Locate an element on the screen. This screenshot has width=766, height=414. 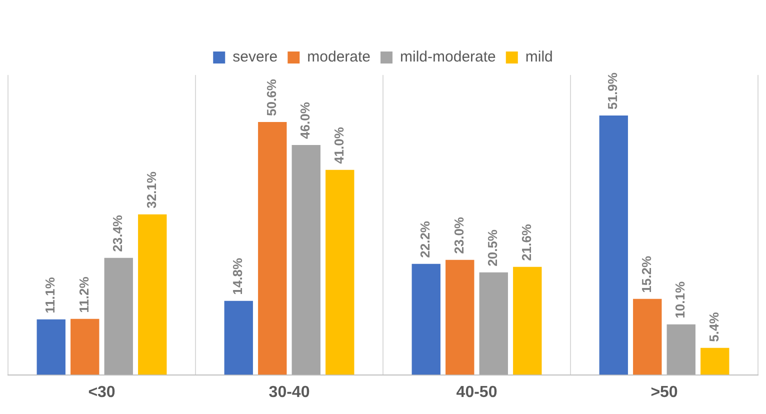
data-label: 5.4% is located at coordinates (714, 327).